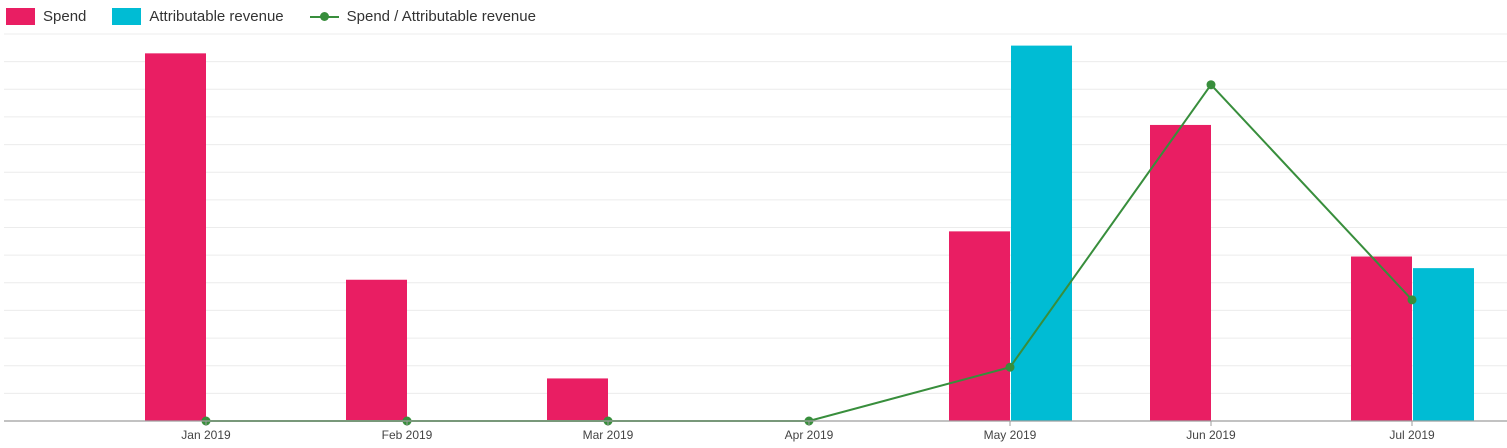  I want to click on legend-item-attributable-revenue: Attributable revenue, so click(198, 16).